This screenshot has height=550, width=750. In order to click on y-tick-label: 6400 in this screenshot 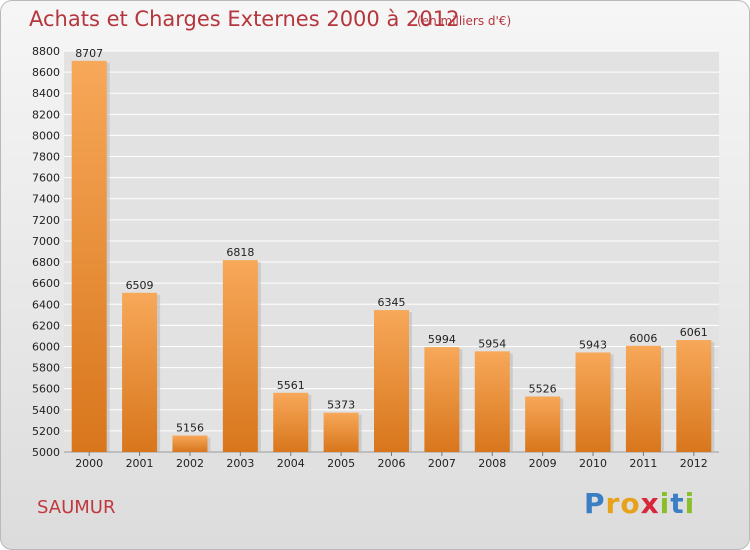, I will do `click(46, 304)`.